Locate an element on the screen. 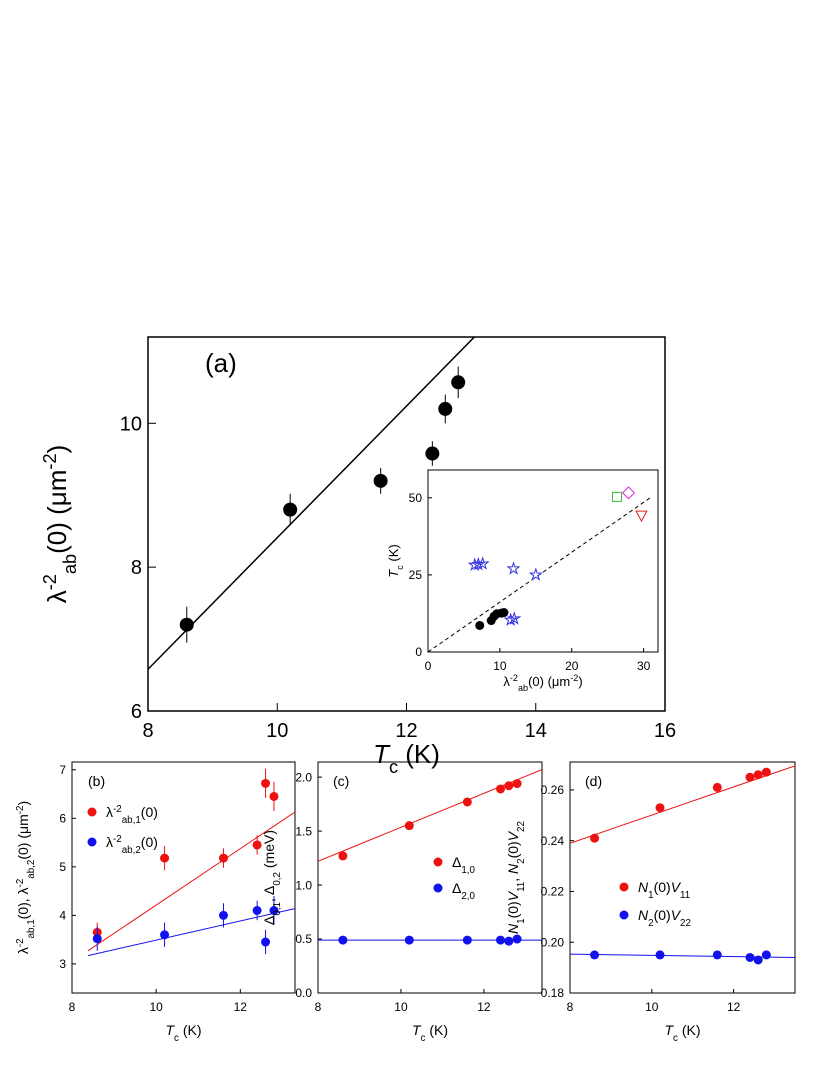 This screenshot has width=830, height=1075. y-tick-label: 0.18 is located at coordinates (553, 993).